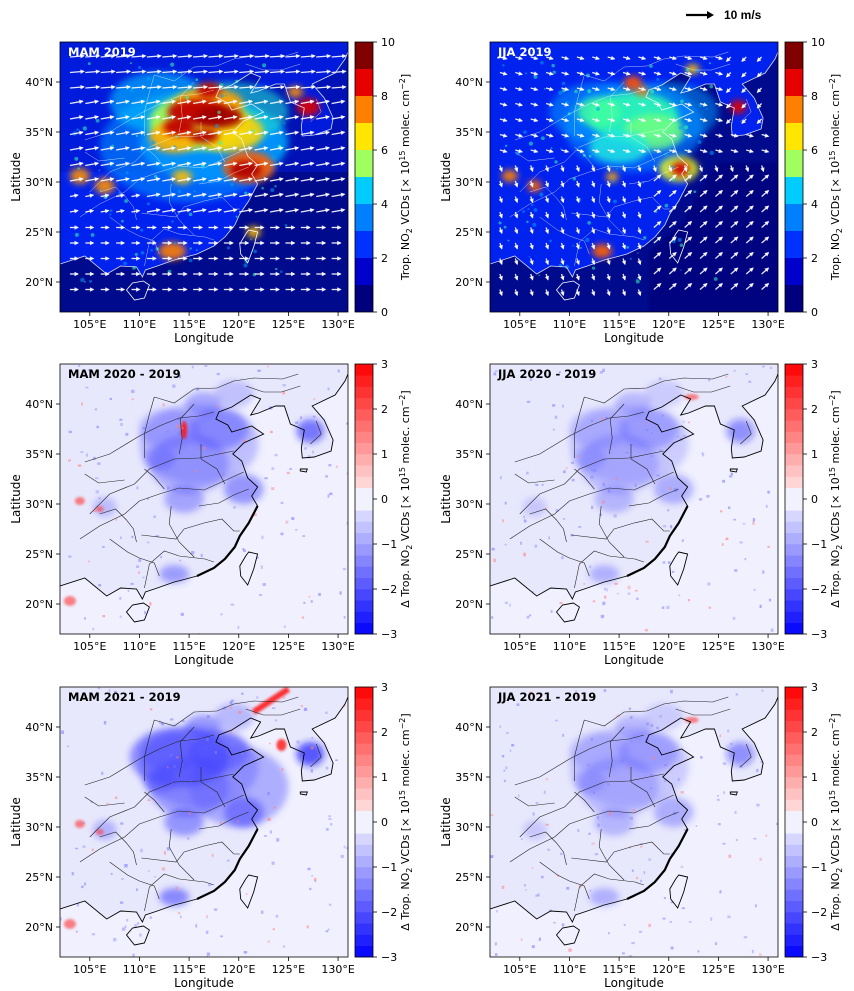  What do you see at coordinates (634, 176) in the screenshot?
I see `wind-vectors` at bounding box center [634, 176].